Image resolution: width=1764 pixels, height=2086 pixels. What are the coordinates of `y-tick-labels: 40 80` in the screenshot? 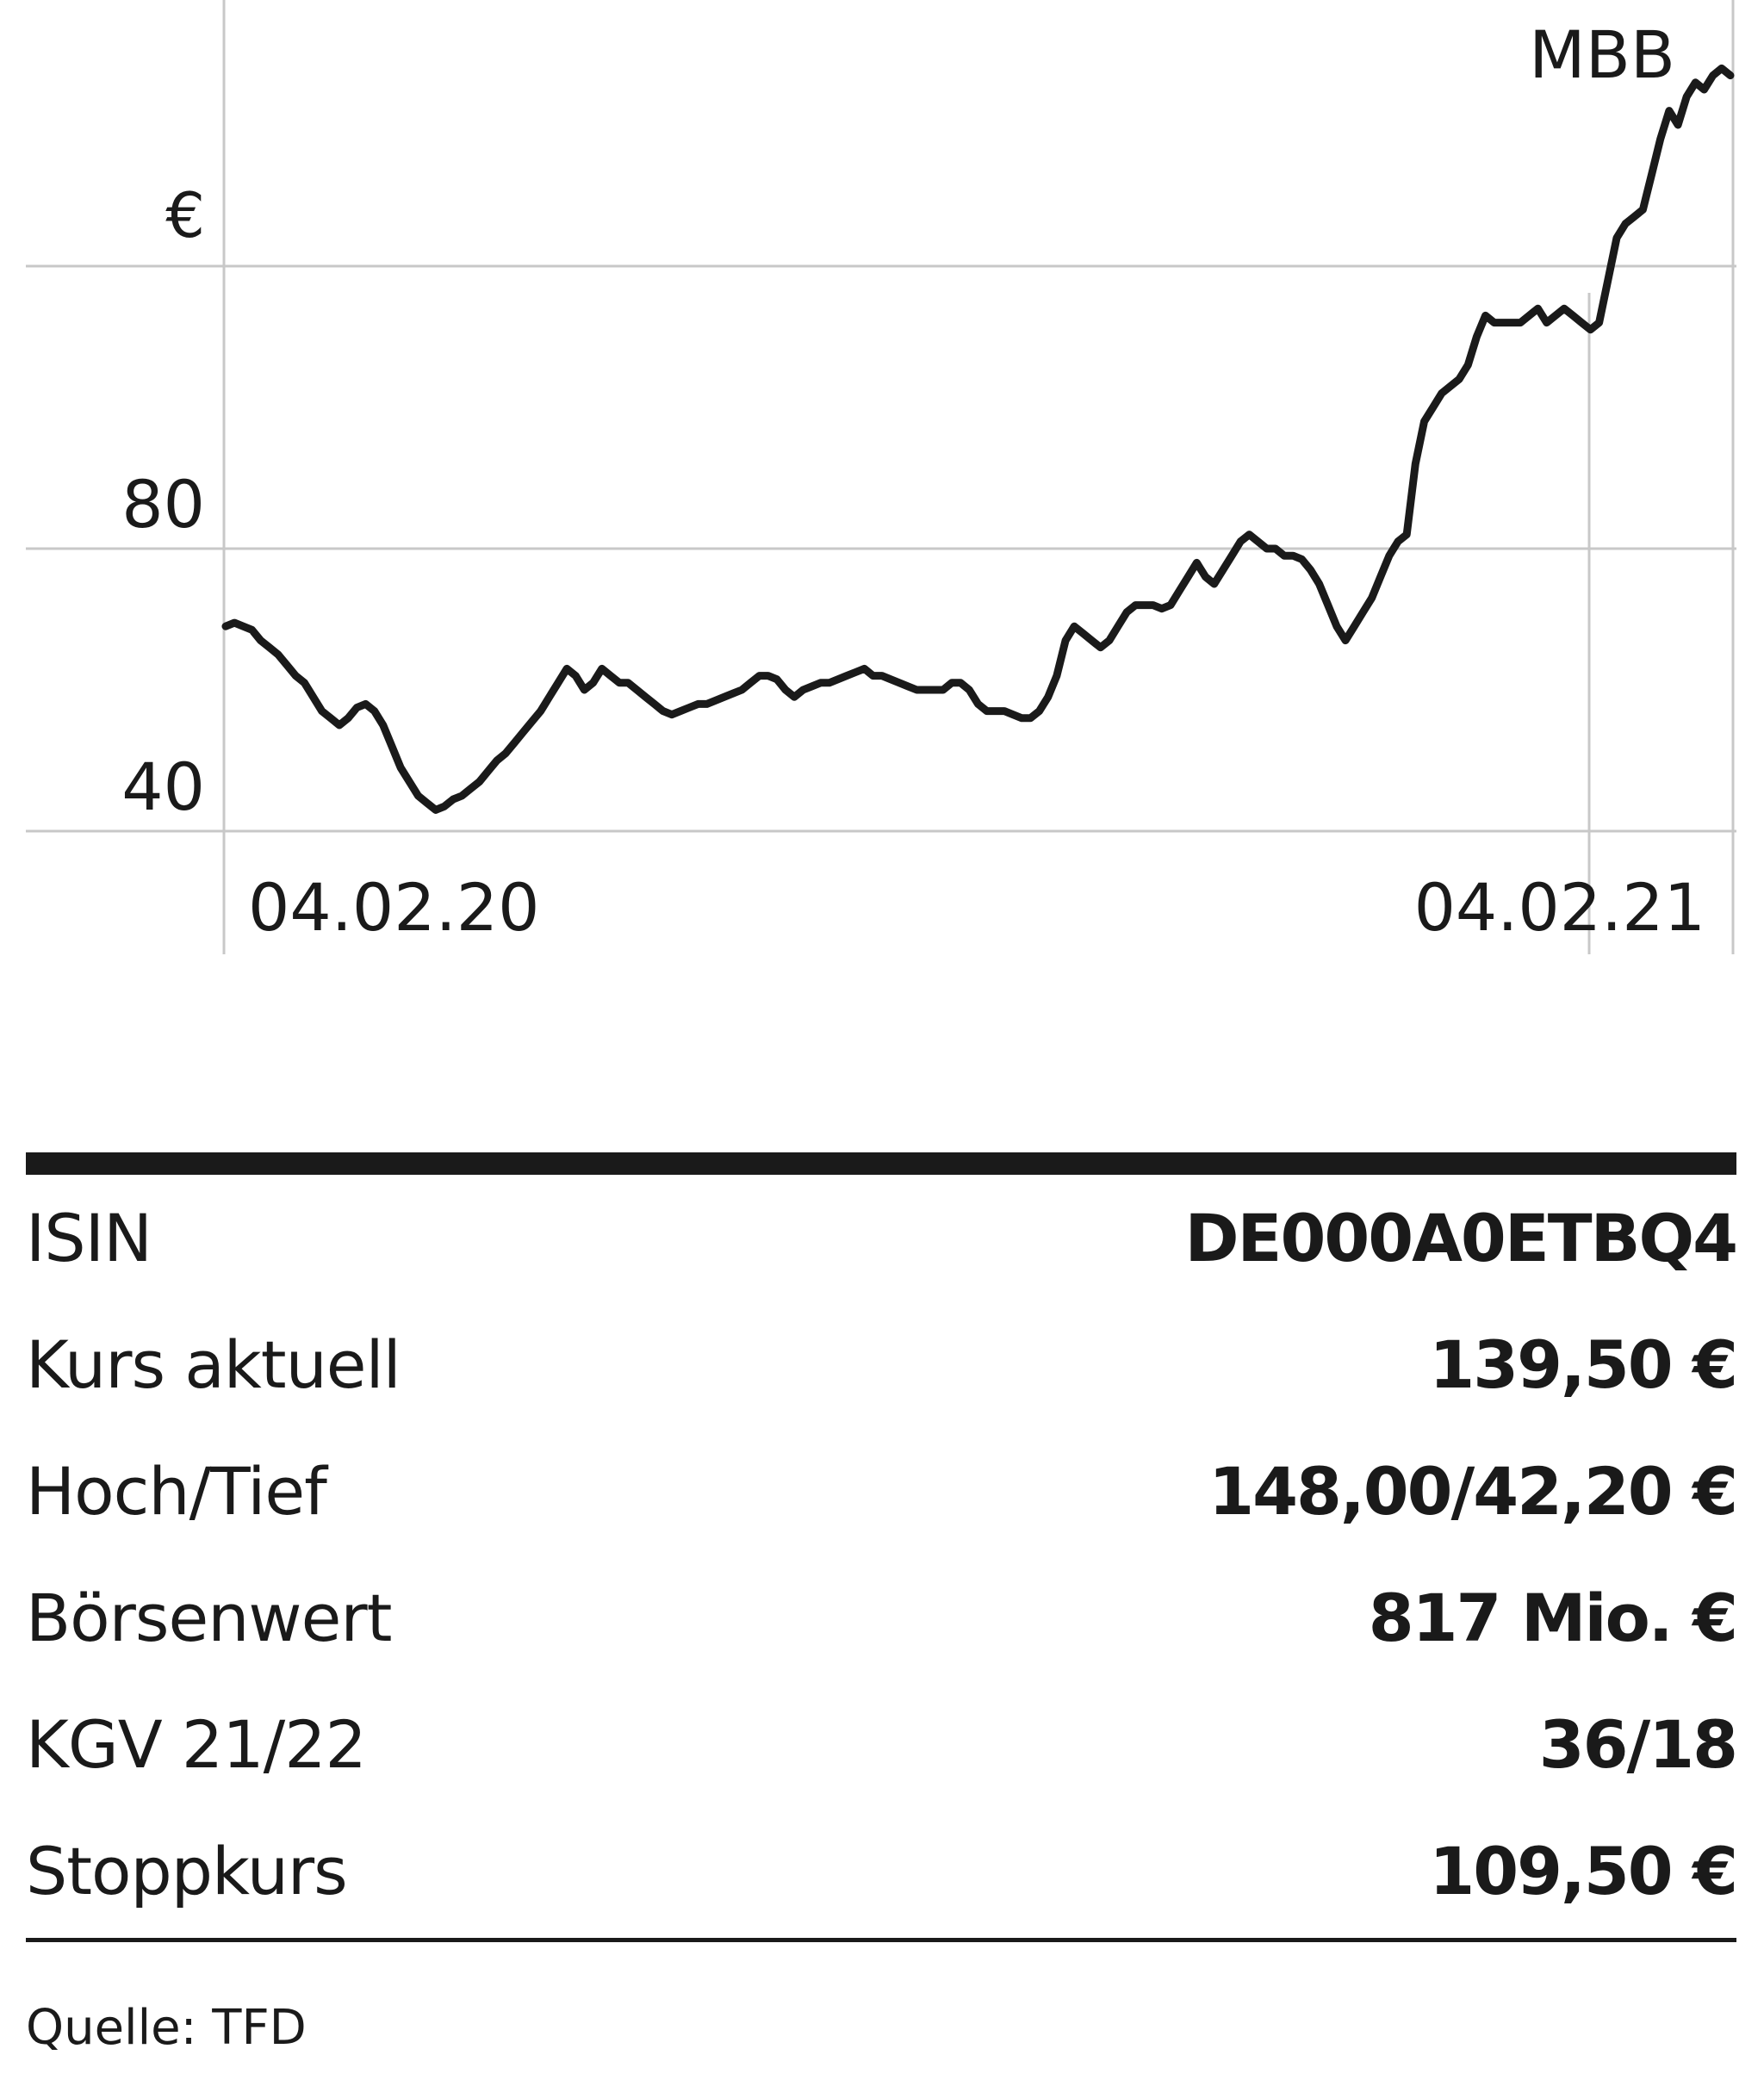 It's located at (163, 645).